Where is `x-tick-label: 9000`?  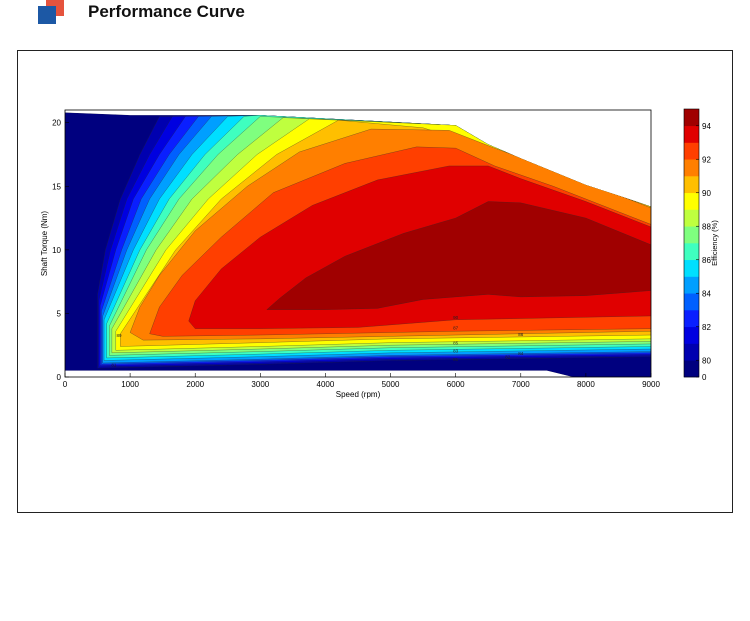 x-tick-label: 9000 is located at coordinates (651, 384).